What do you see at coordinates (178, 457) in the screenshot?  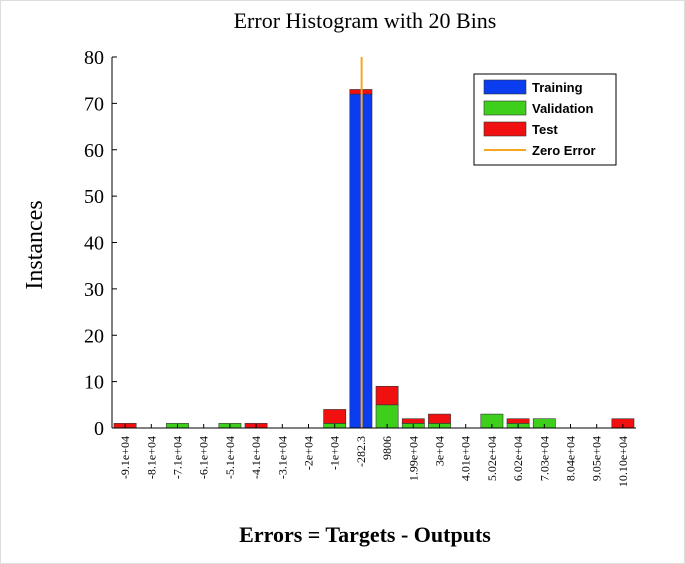 I see `x-tick-label: -7.1e+04` at bounding box center [178, 457].